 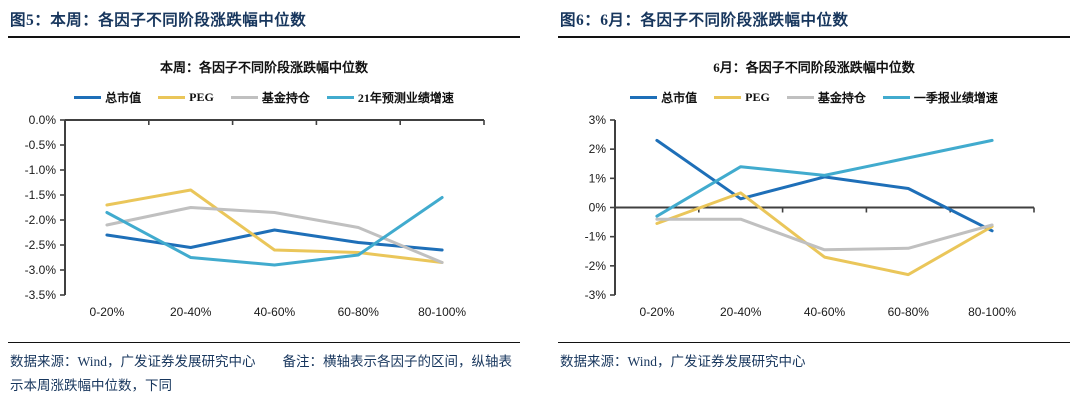 I want to click on svg-text: -3.0%, so click(x=41, y=270).